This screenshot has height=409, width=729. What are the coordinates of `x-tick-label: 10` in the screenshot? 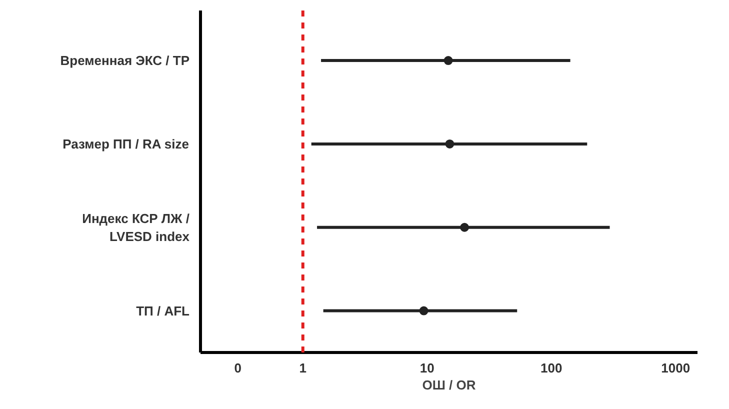 It's located at (427, 368).